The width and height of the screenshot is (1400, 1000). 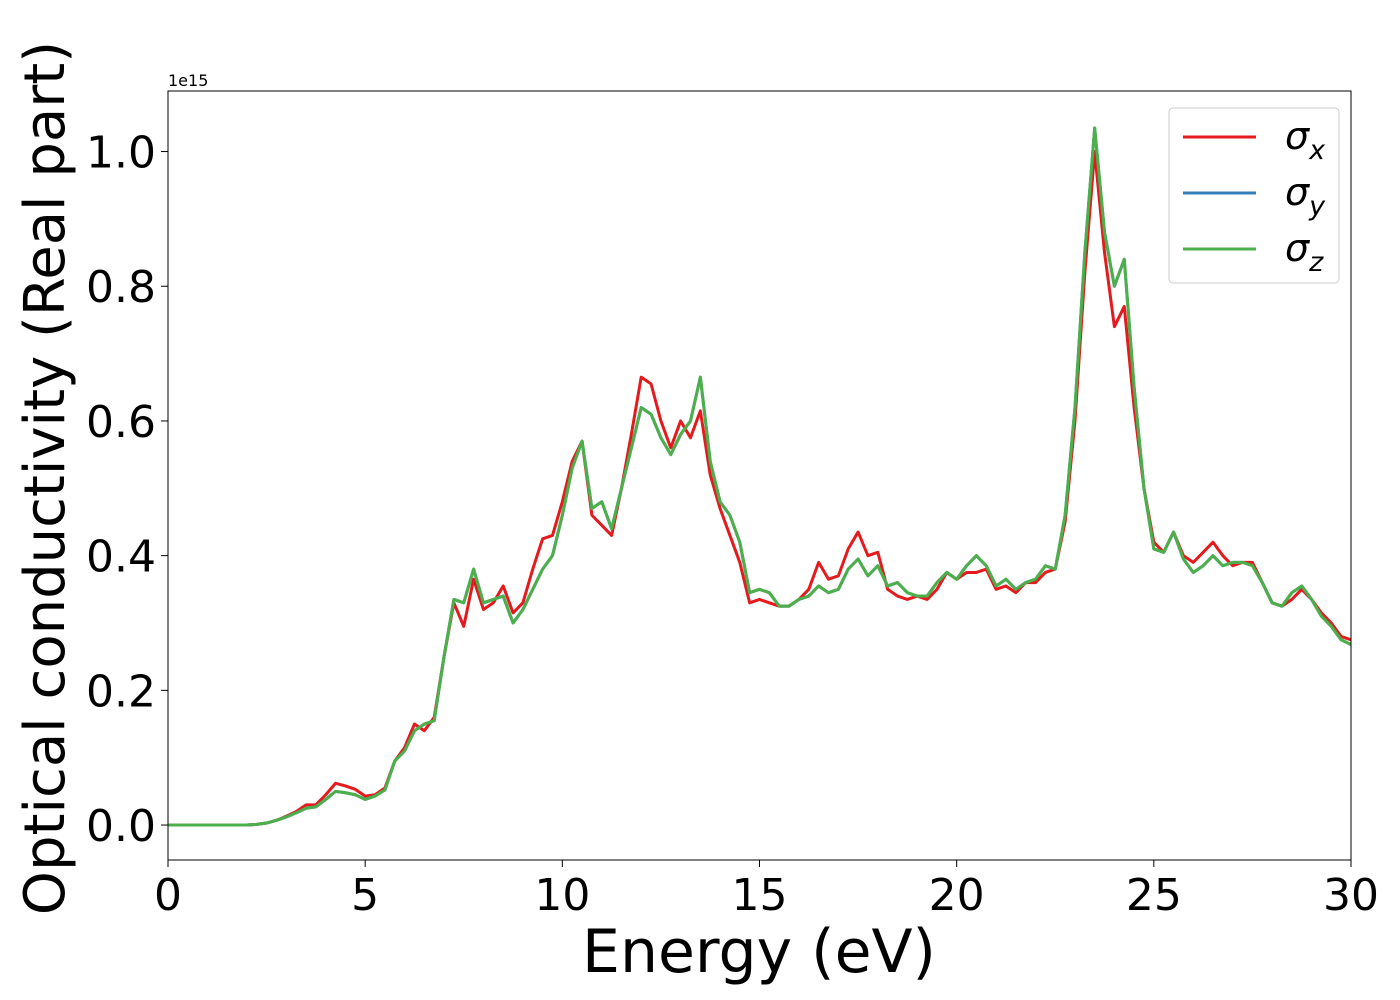 What do you see at coordinates (1351, 895) in the screenshot?
I see `x-tick-label: 30` at bounding box center [1351, 895].